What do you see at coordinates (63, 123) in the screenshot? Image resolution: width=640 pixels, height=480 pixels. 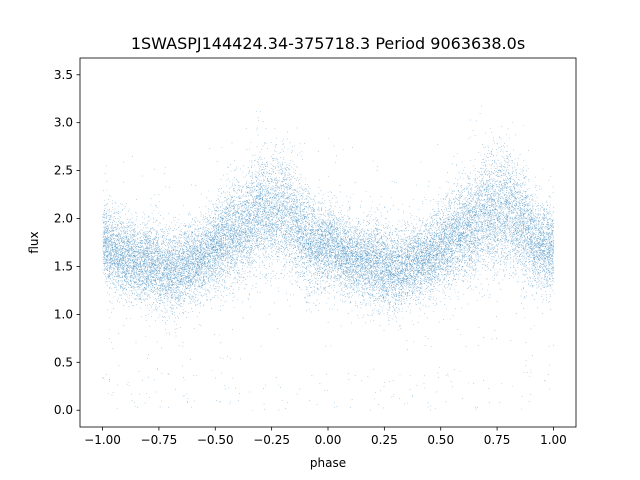 I see `y-tick-label: 3.0` at bounding box center [63, 123].